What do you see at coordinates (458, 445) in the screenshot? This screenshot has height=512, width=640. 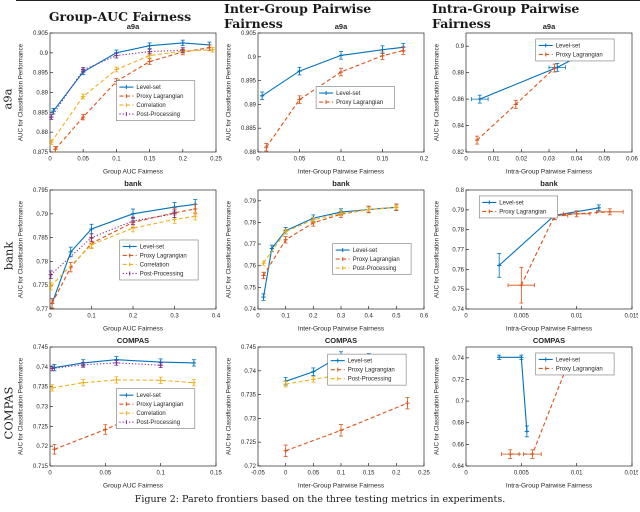 I see `svg-text: 0.66` at bounding box center [458, 445].